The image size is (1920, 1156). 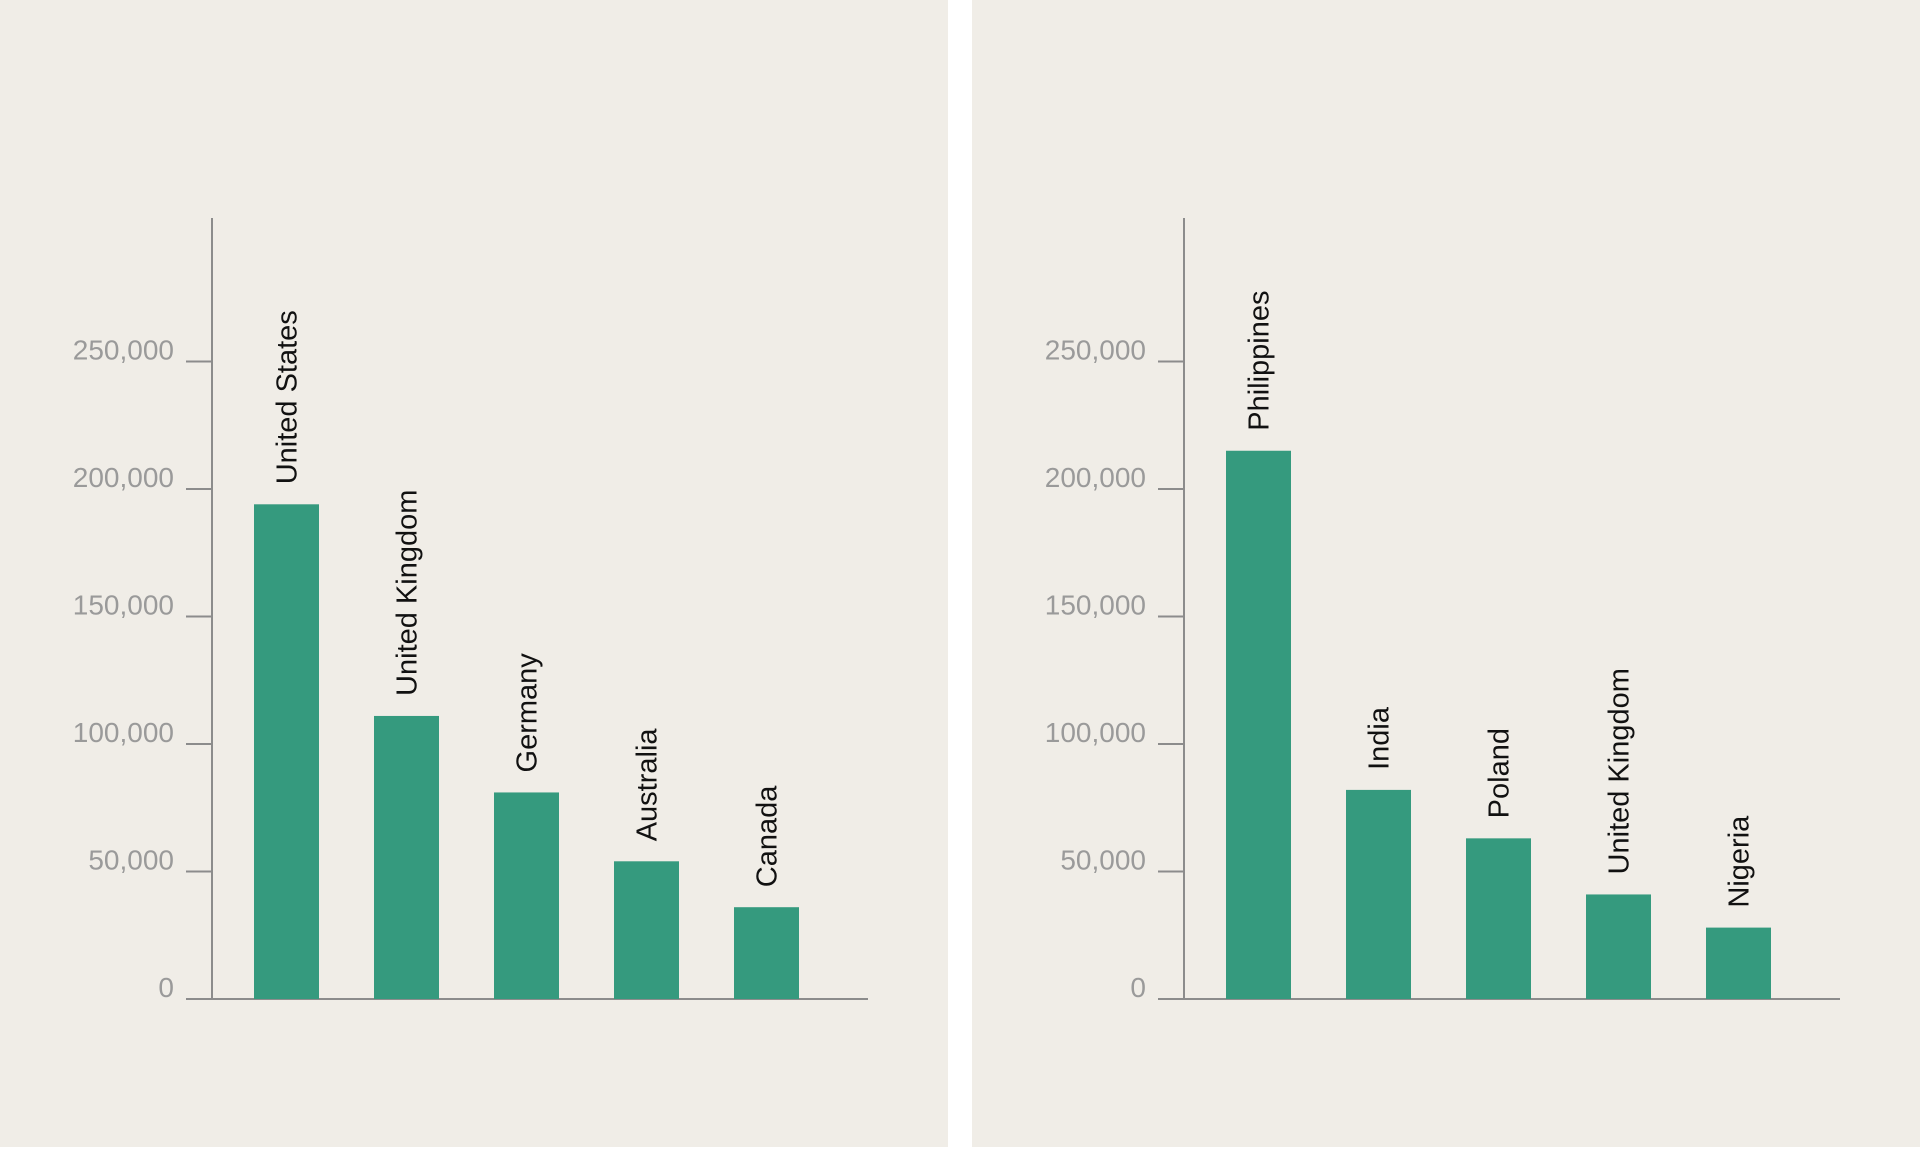 What do you see at coordinates (1500, 773) in the screenshot?
I see `bar-category-label: Poland` at bounding box center [1500, 773].